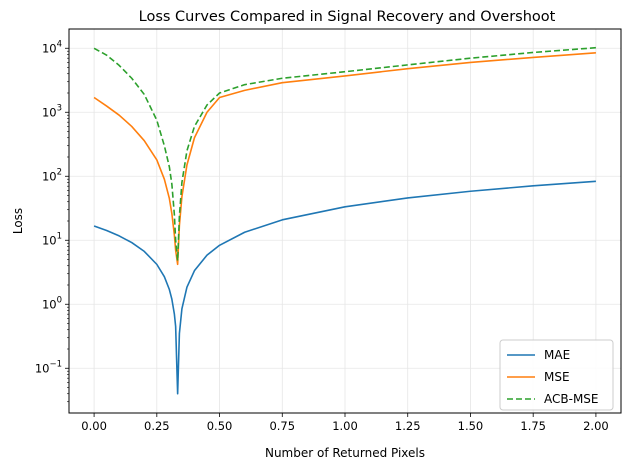 This screenshot has width=630, height=470. Describe the element at coordinates (533, 426) in the screenshot. I see `x-tick-label: 1.75` at that location.